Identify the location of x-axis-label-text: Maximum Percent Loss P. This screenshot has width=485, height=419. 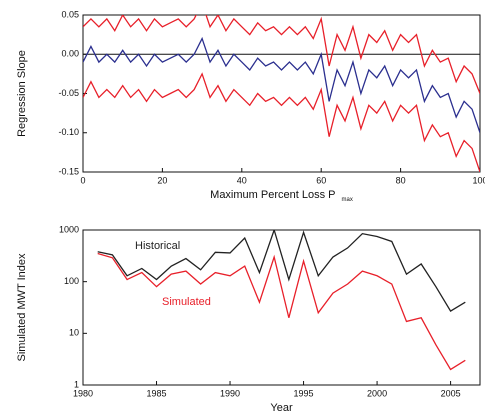
(272, 195).